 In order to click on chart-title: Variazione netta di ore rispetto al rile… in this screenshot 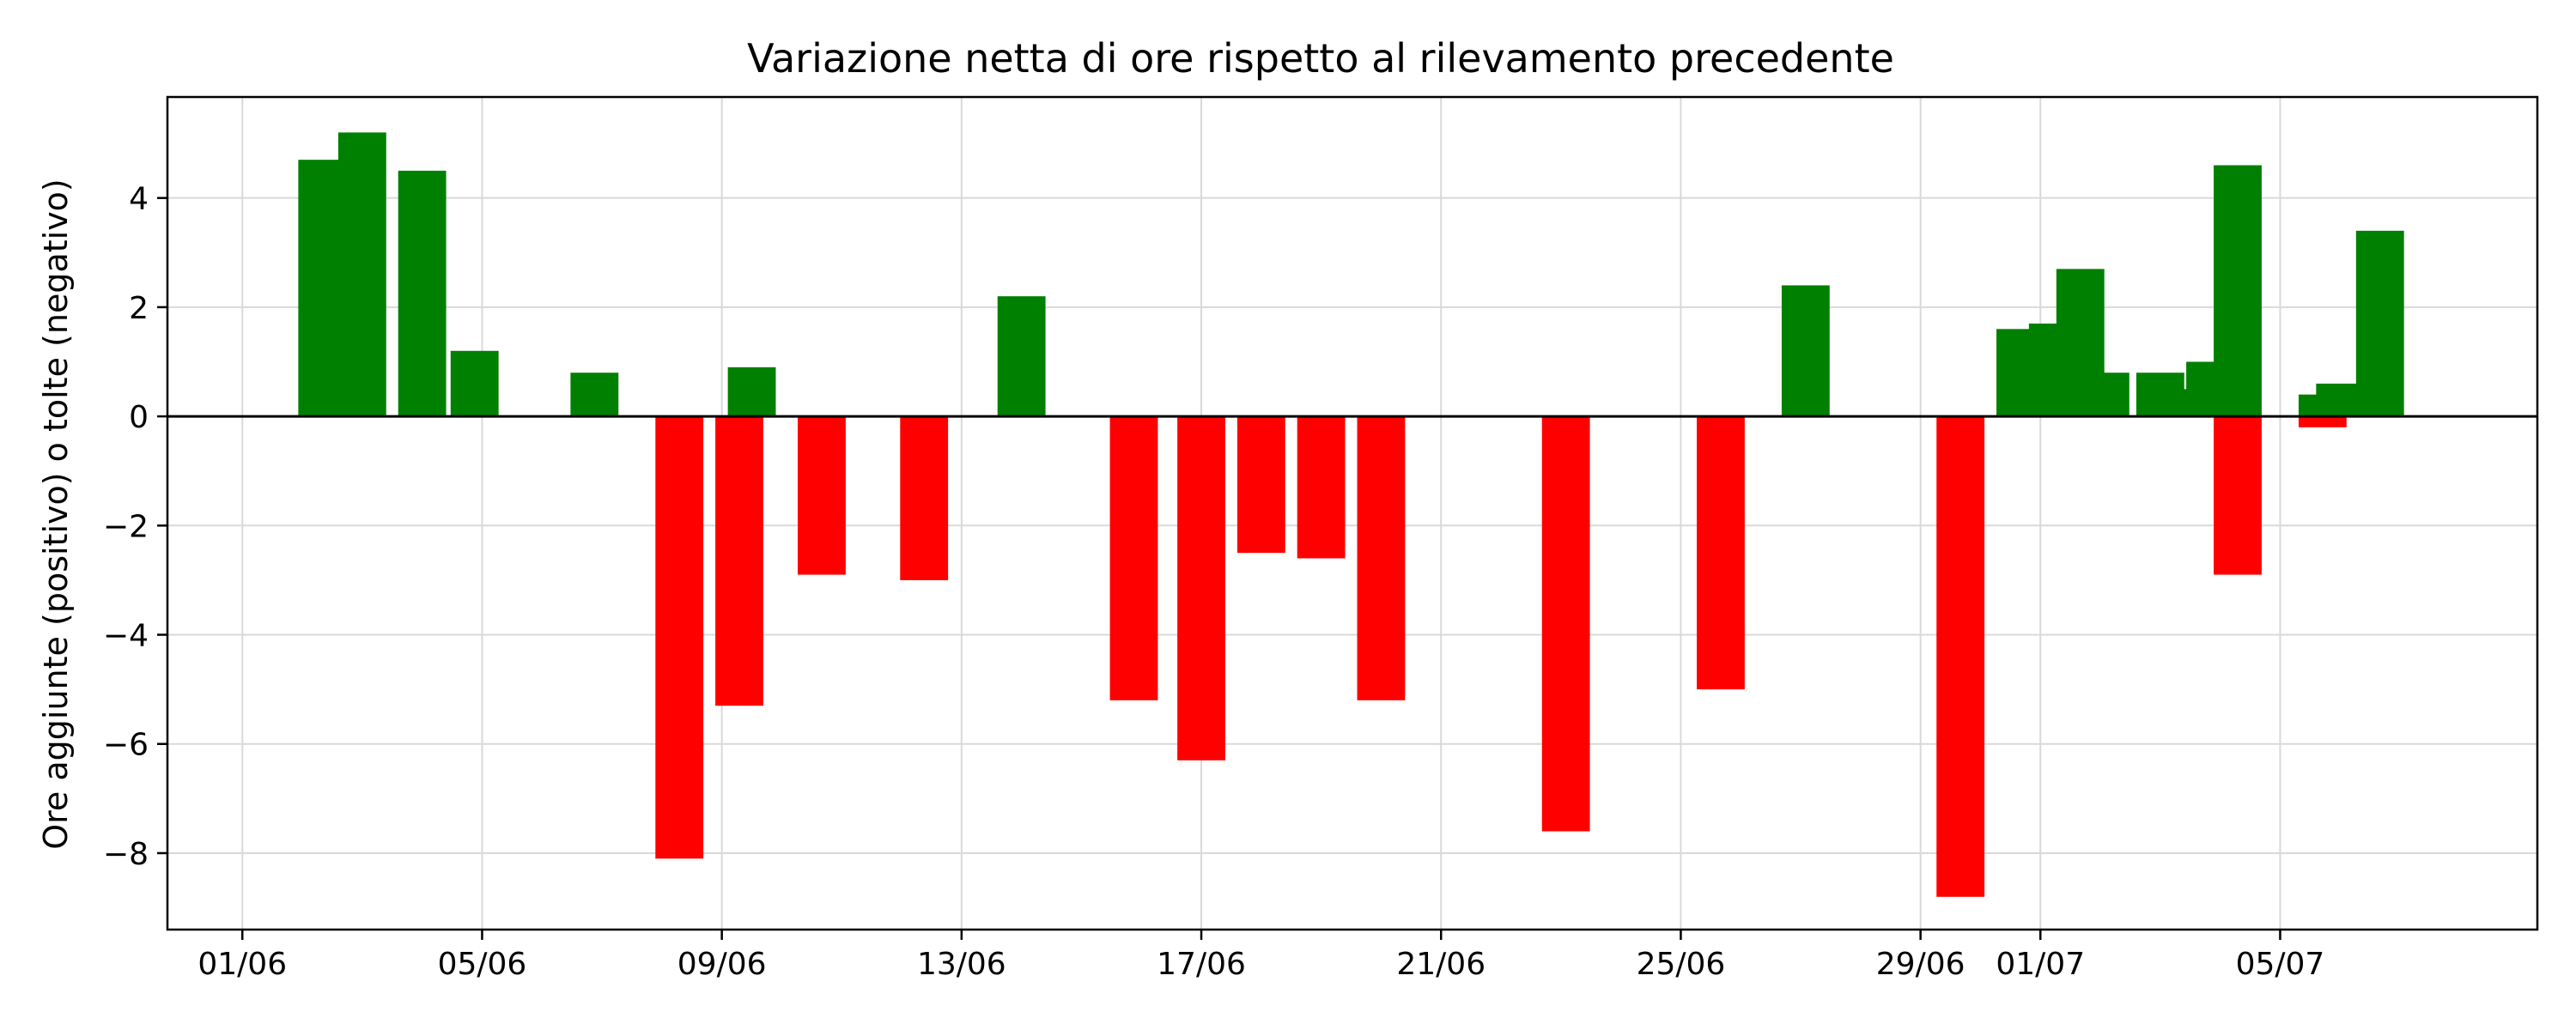, I will do `click(1320, 58)`.